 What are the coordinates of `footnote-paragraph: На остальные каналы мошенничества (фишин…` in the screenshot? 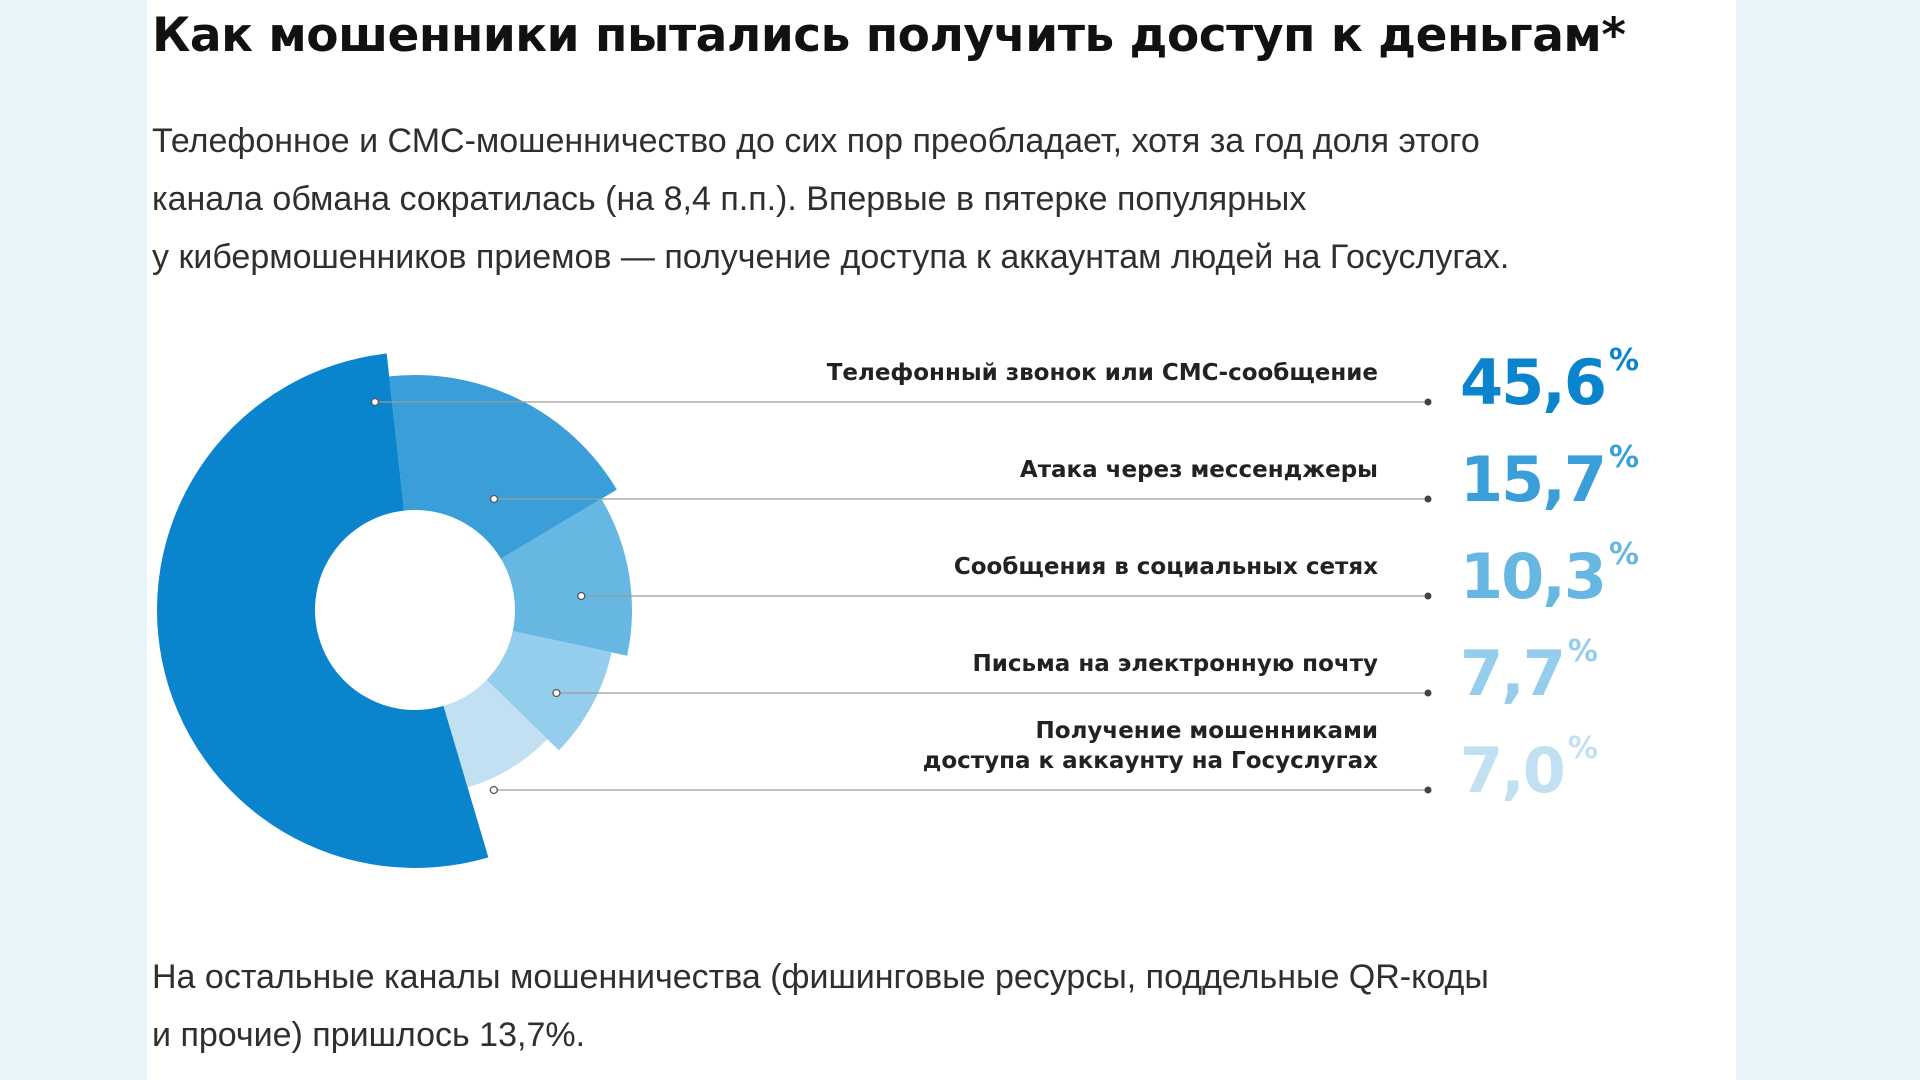 It's located at (932, 1006).